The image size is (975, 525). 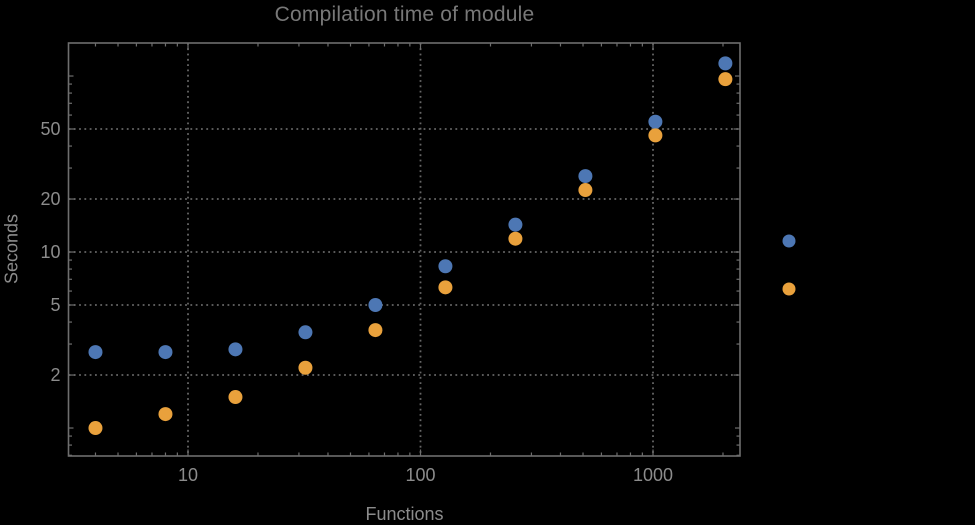 I want to click on x-axis-label: Functions, so click(x=404, y=514).